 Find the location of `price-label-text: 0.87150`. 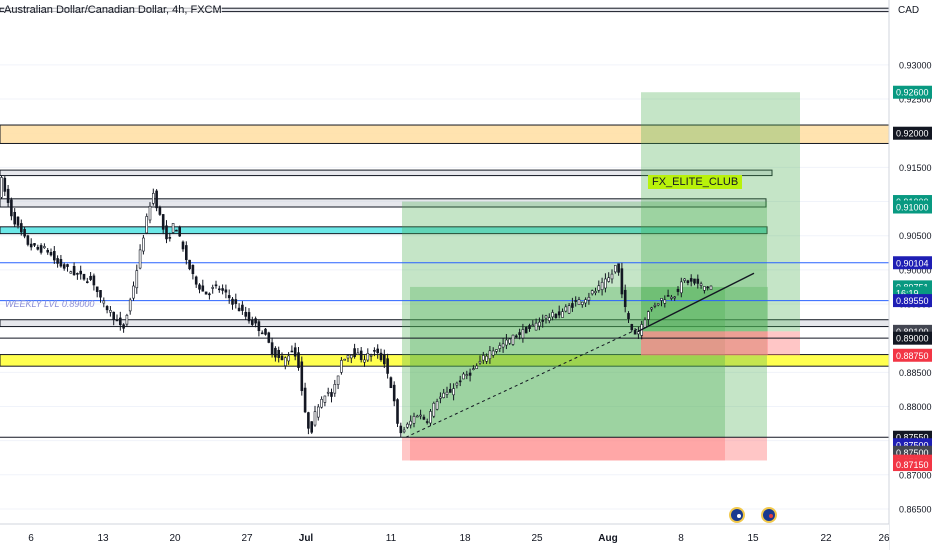

price-label-text: 0.87150 is located at coordinates (912, 465).